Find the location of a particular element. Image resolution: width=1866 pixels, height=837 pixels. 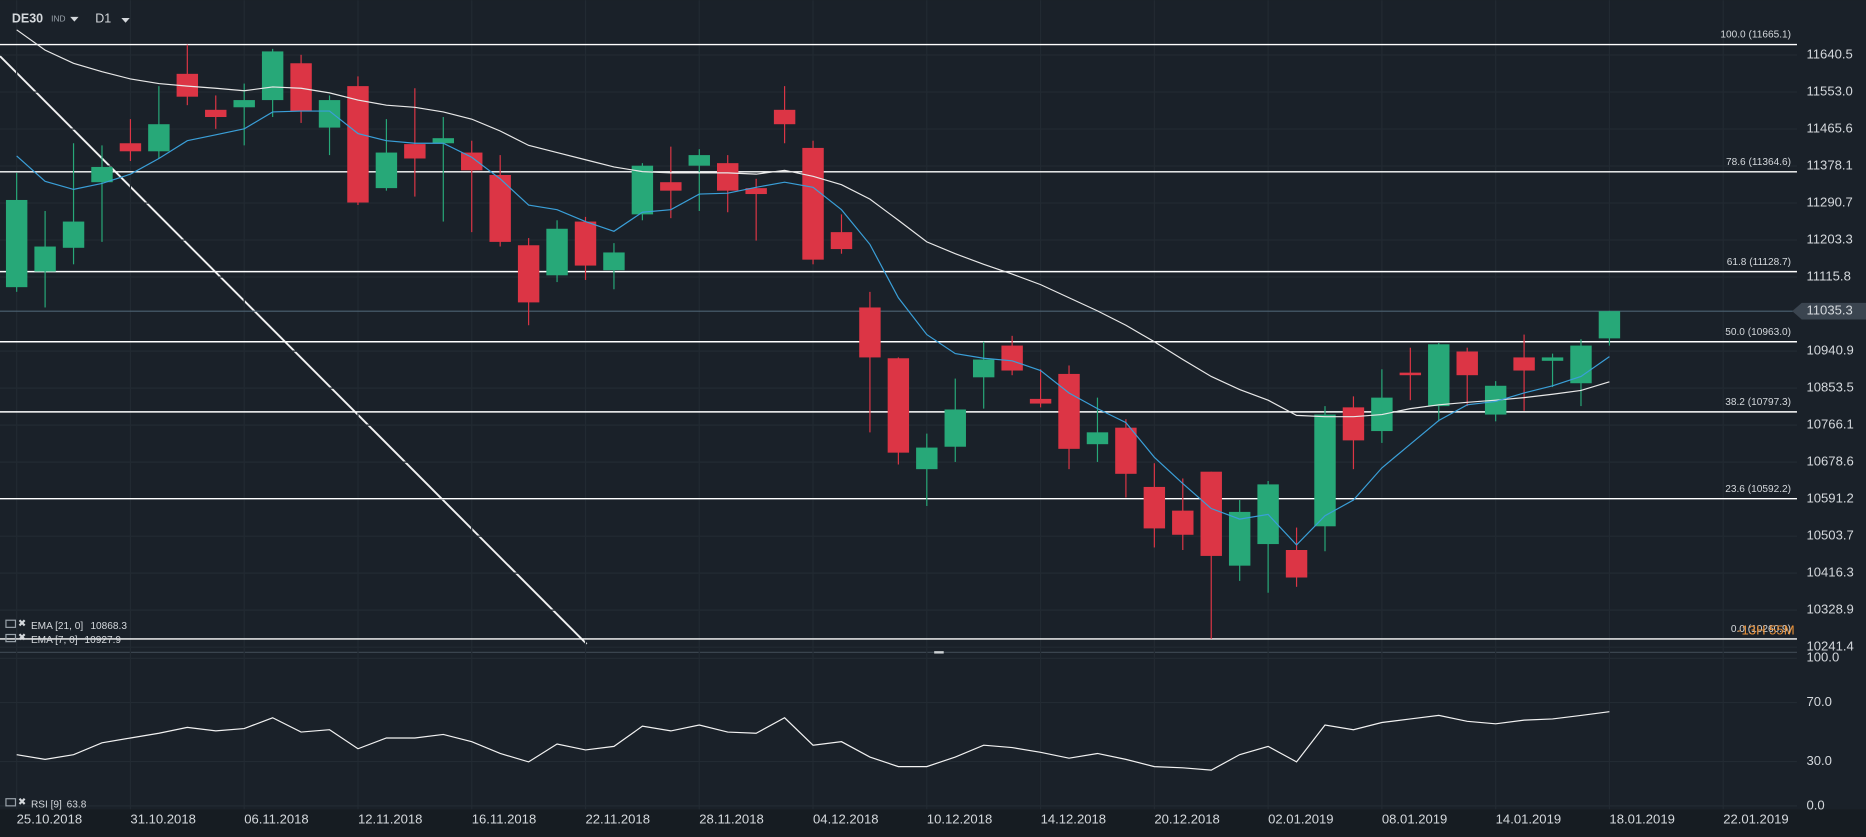

y-tick-label: 10241.4 is located at coordinates (1829, 646).